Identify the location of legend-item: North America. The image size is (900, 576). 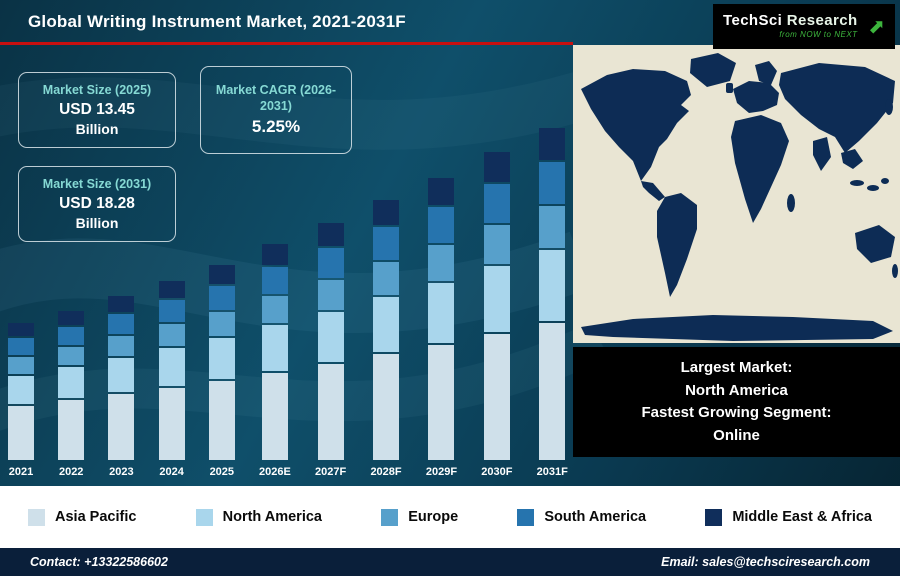
(258, 517).